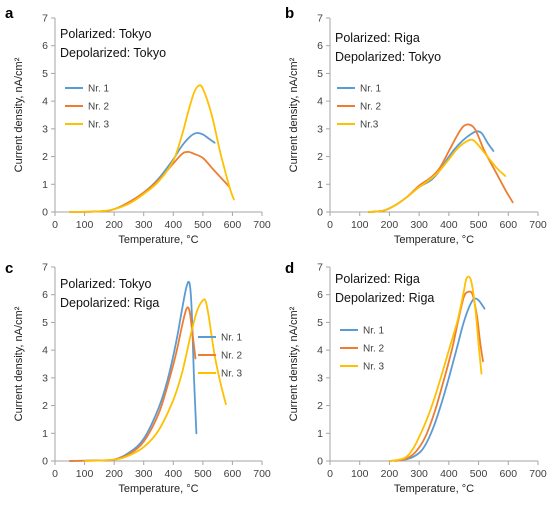  Describe the element at coordinates (113, 53) in the screenshot. I see `annotation-line: Depolarized: Tokyo` at that location.